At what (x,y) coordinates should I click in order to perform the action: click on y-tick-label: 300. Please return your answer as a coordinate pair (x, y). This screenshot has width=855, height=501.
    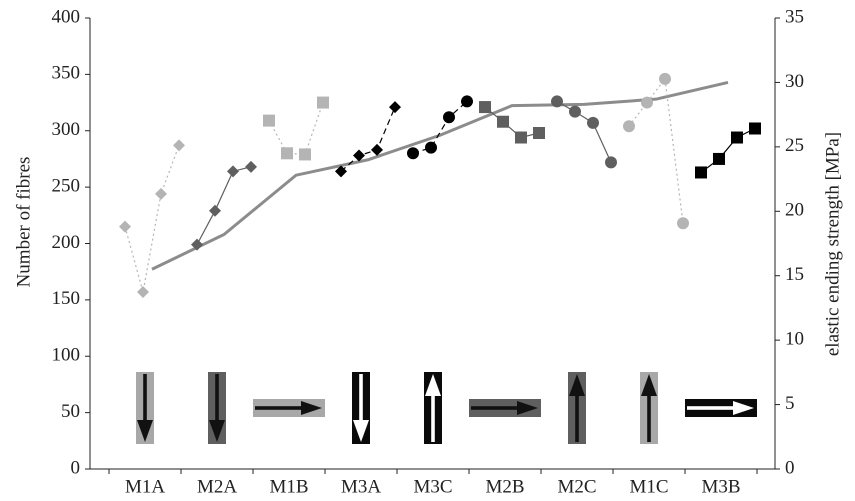
    Looking at the image, I should click on (66, 129).